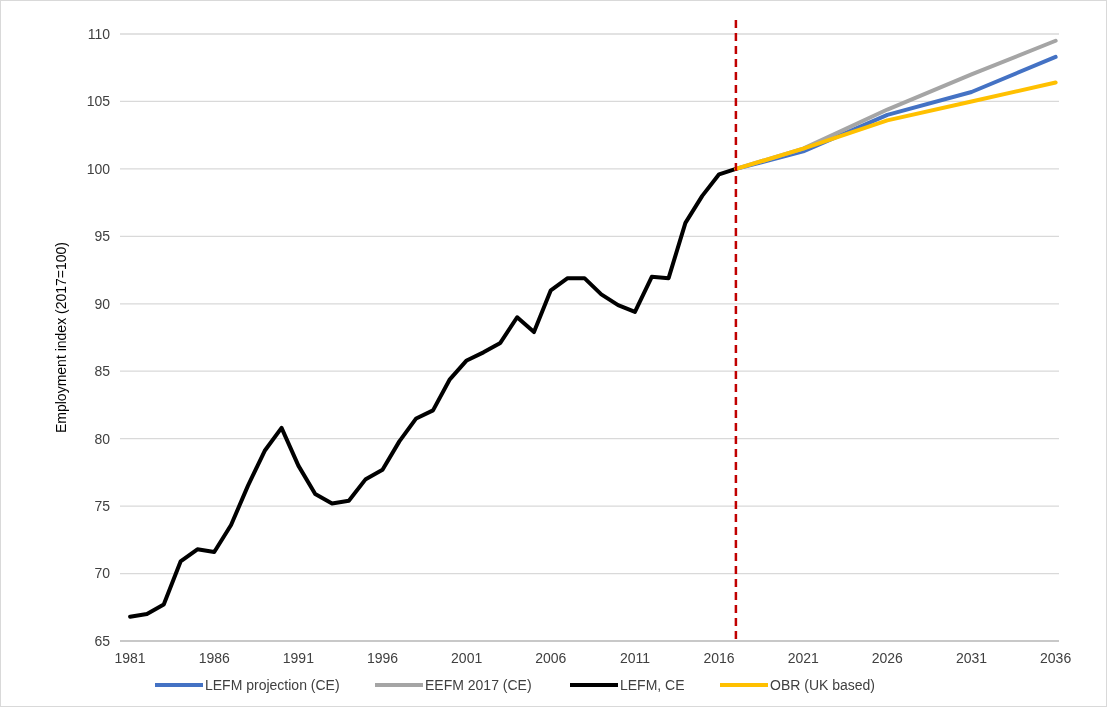 This screenshot has width=1107, height=707. What do you see at coordinates (102, 236) in the screenshot?
I see `y-tick-label: 95` at bounding box center [102, 236].